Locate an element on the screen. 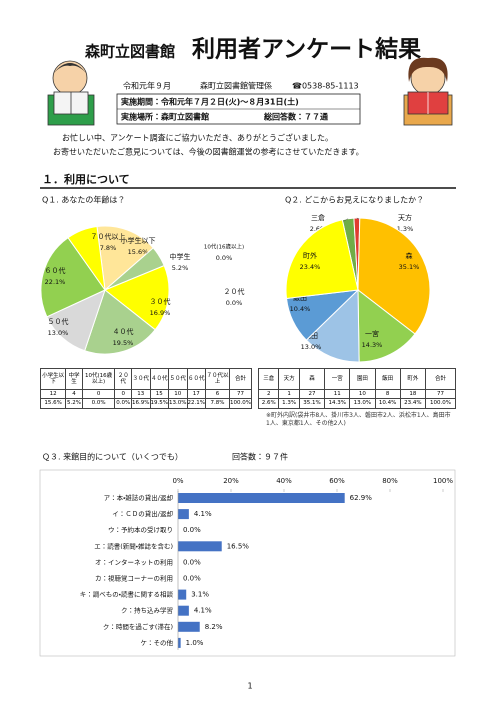 The width and height of the screenshot is (500, 710). place: 実施場所：森町立図書館 is located at coordinates (165, 117).